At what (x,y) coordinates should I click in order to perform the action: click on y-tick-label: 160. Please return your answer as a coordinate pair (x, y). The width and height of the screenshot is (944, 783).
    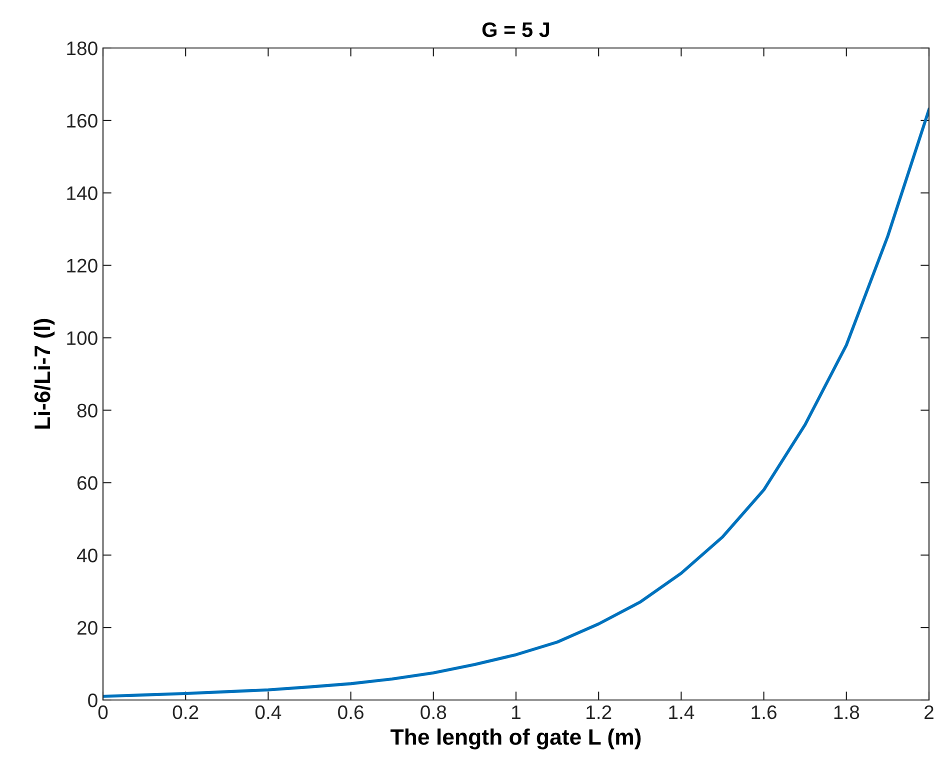
    Looking at the image, I should click on (82, 121).